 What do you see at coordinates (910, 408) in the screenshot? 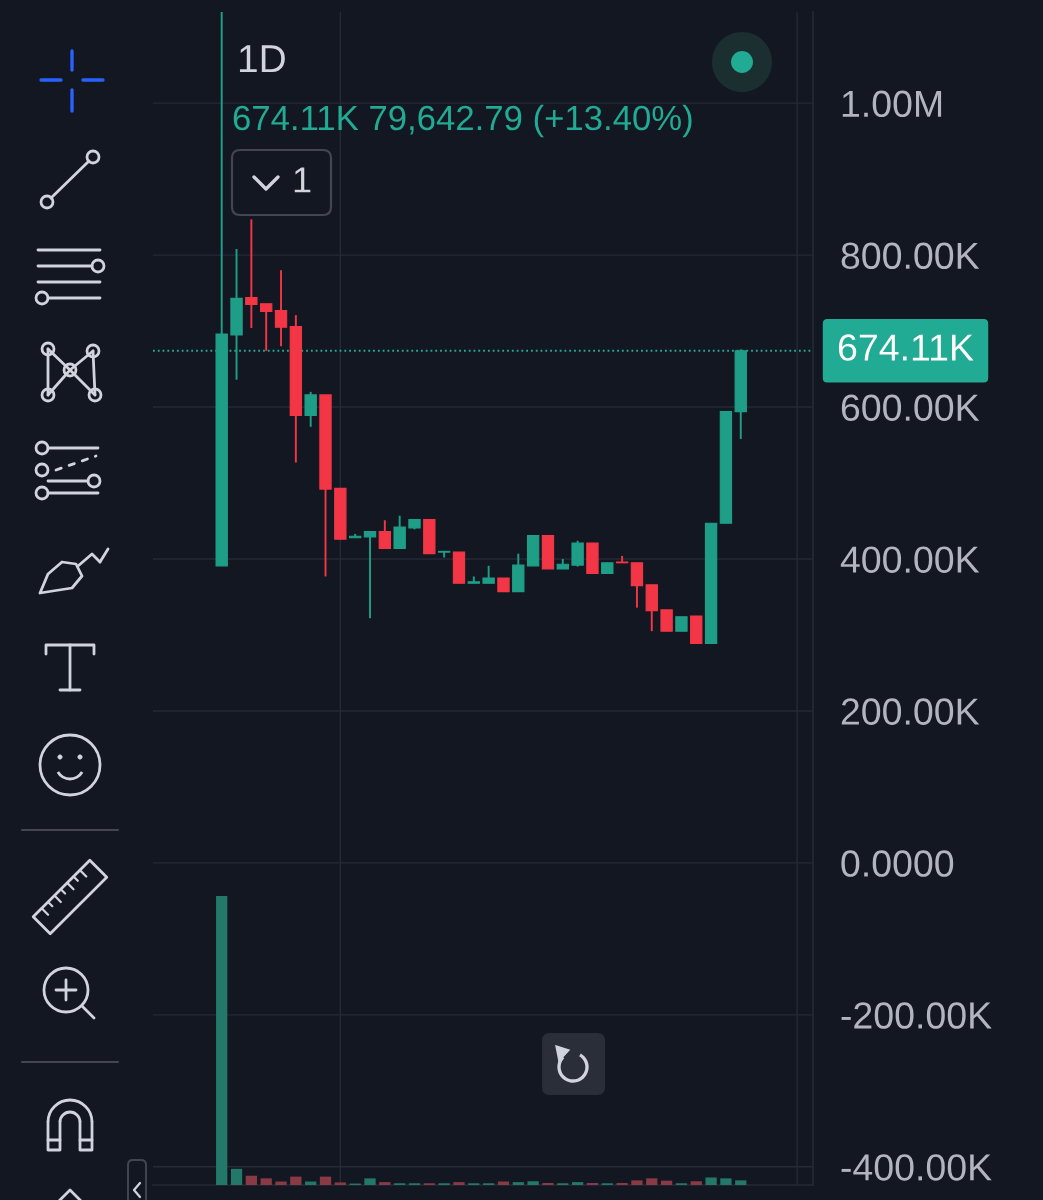
I see `y-tick-label: 600.00K` at bounding box center [910, 408].